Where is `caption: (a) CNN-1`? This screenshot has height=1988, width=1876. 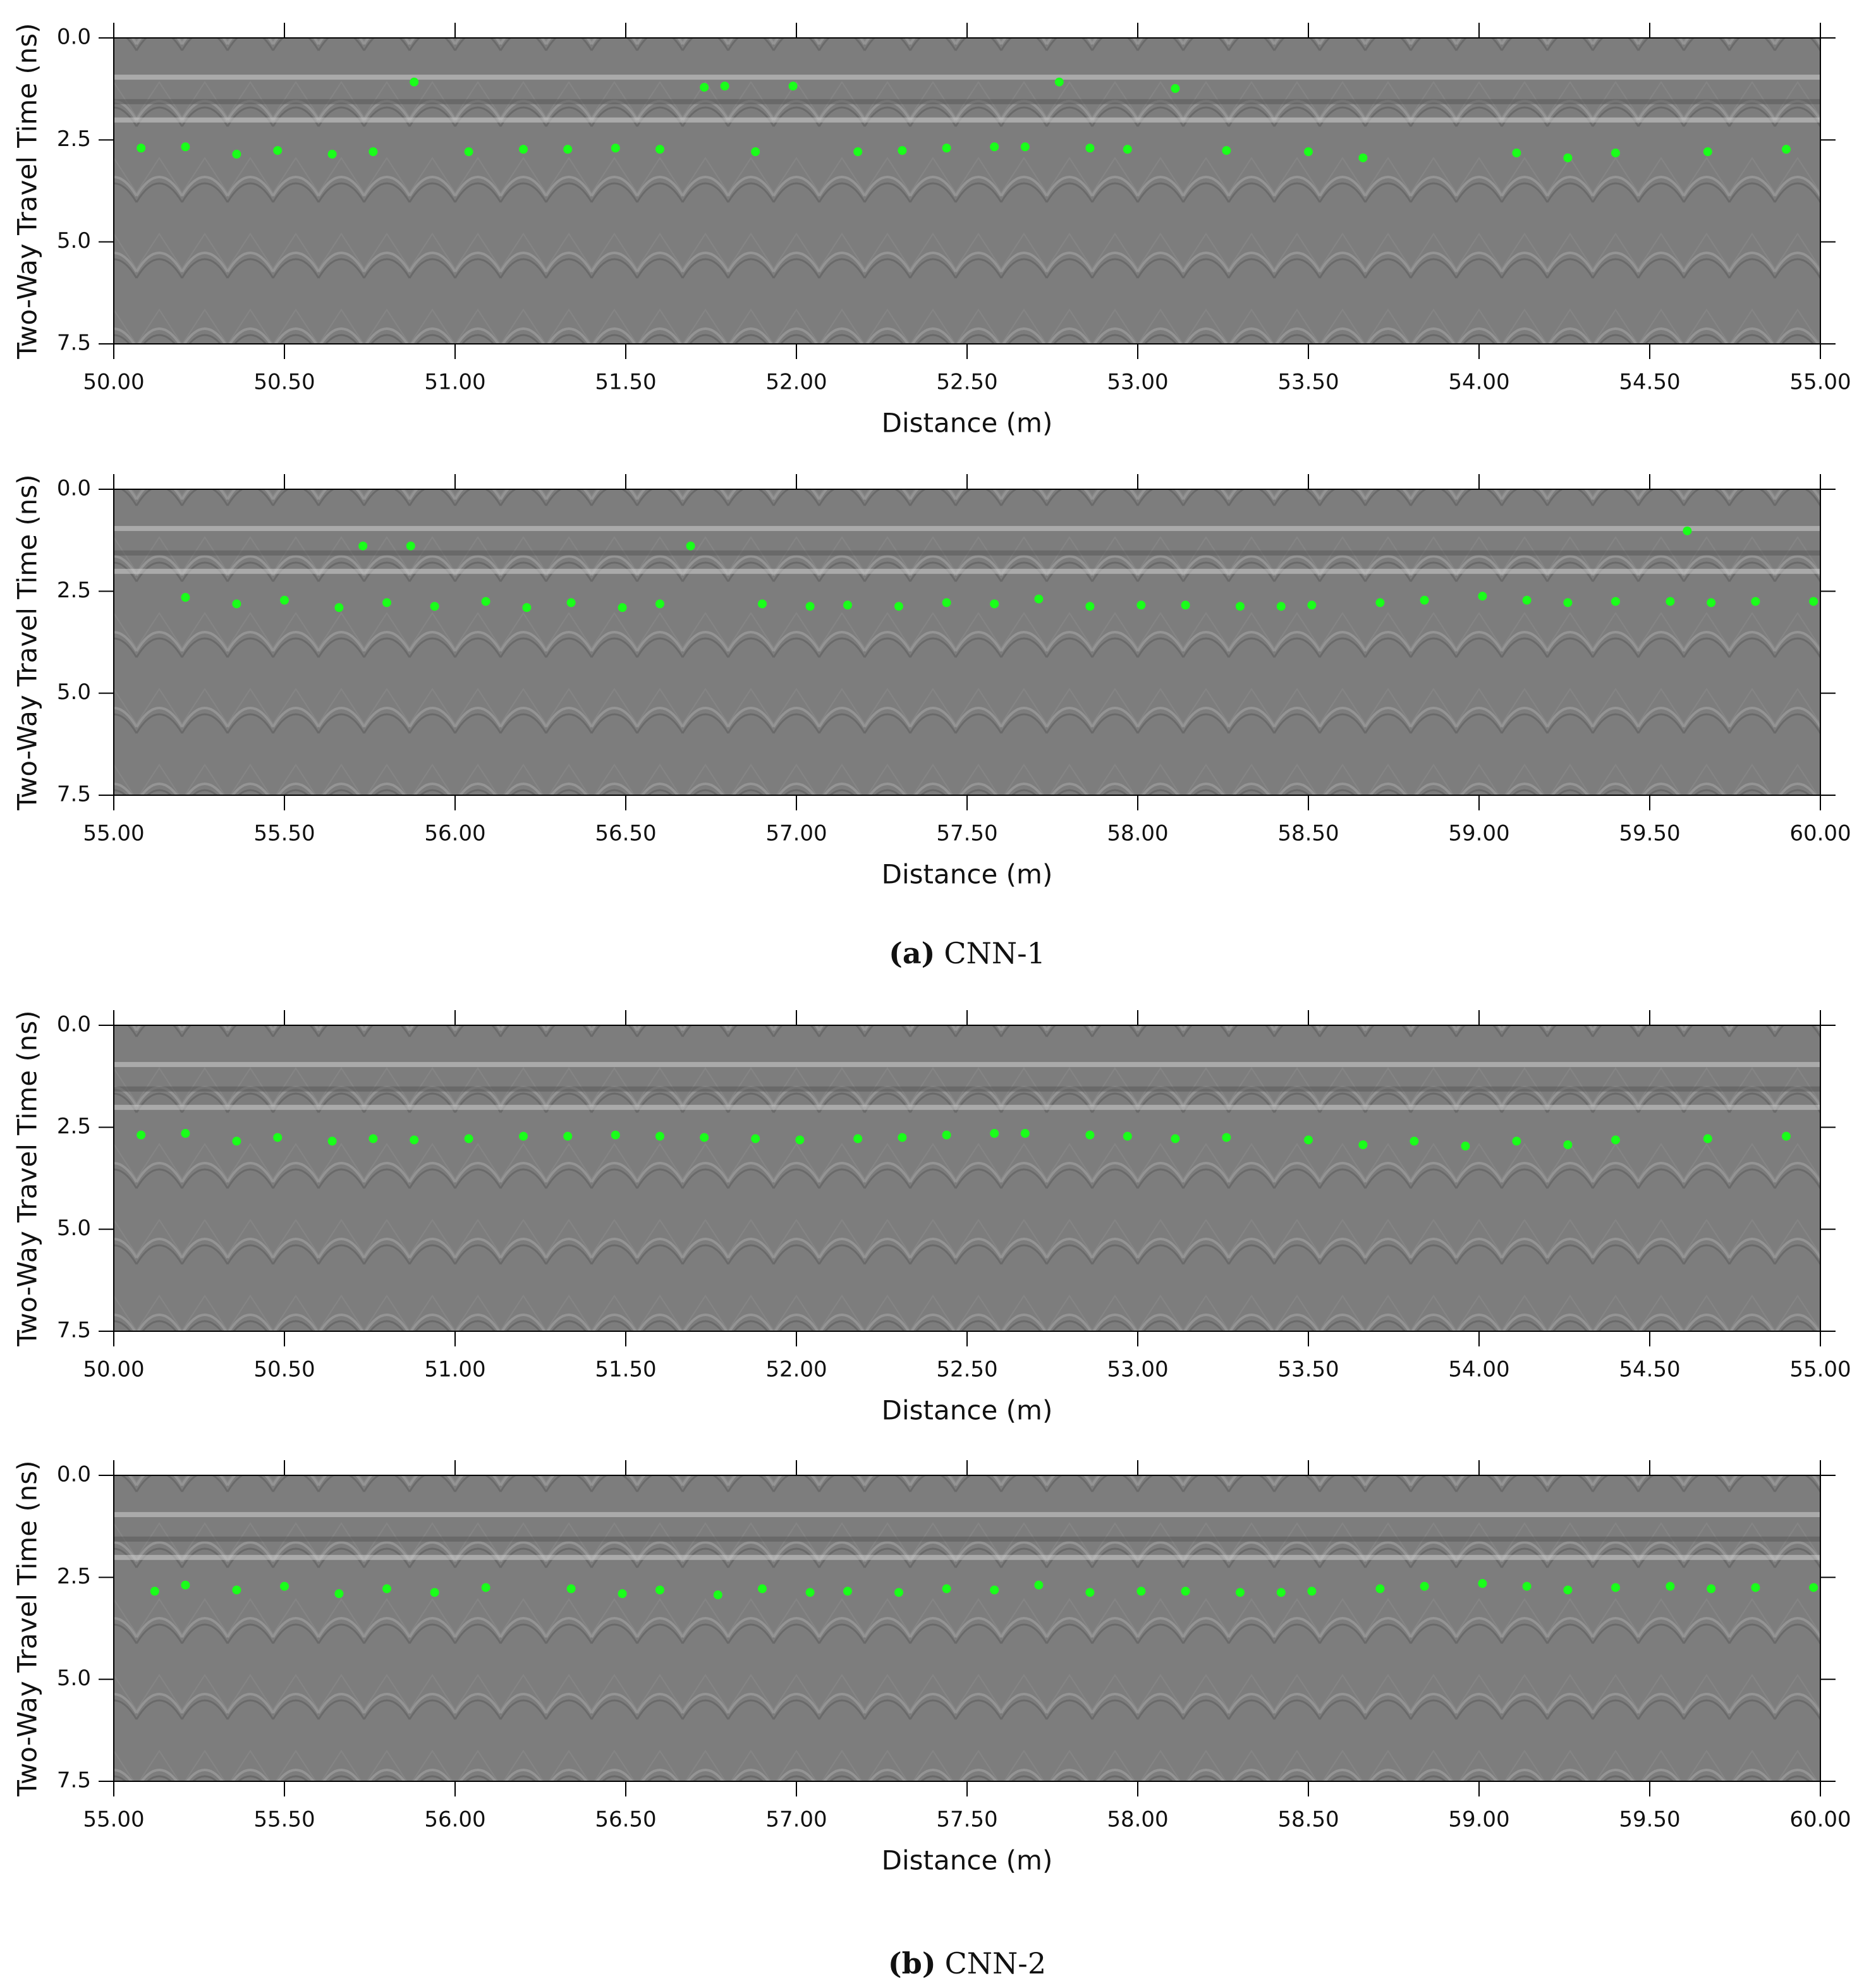 caption: (a) CNN-1 is located at coordinates (967, 953).